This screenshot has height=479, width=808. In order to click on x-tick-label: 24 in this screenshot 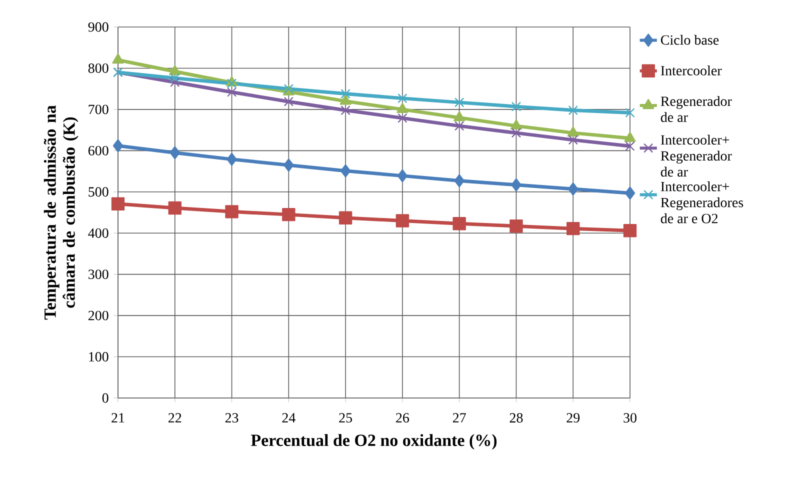, I will do `click(289, 417)`.